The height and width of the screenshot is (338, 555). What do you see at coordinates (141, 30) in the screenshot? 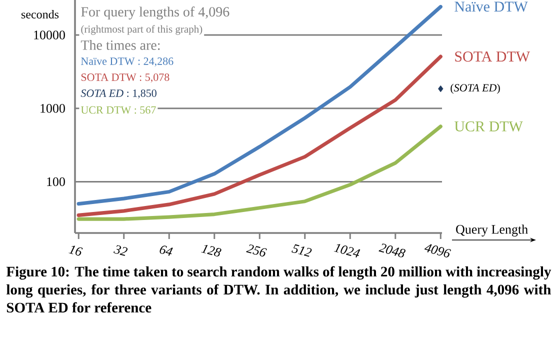
I see `annotation: (rightmost part of this graph)` at bounding box center [141, 30].